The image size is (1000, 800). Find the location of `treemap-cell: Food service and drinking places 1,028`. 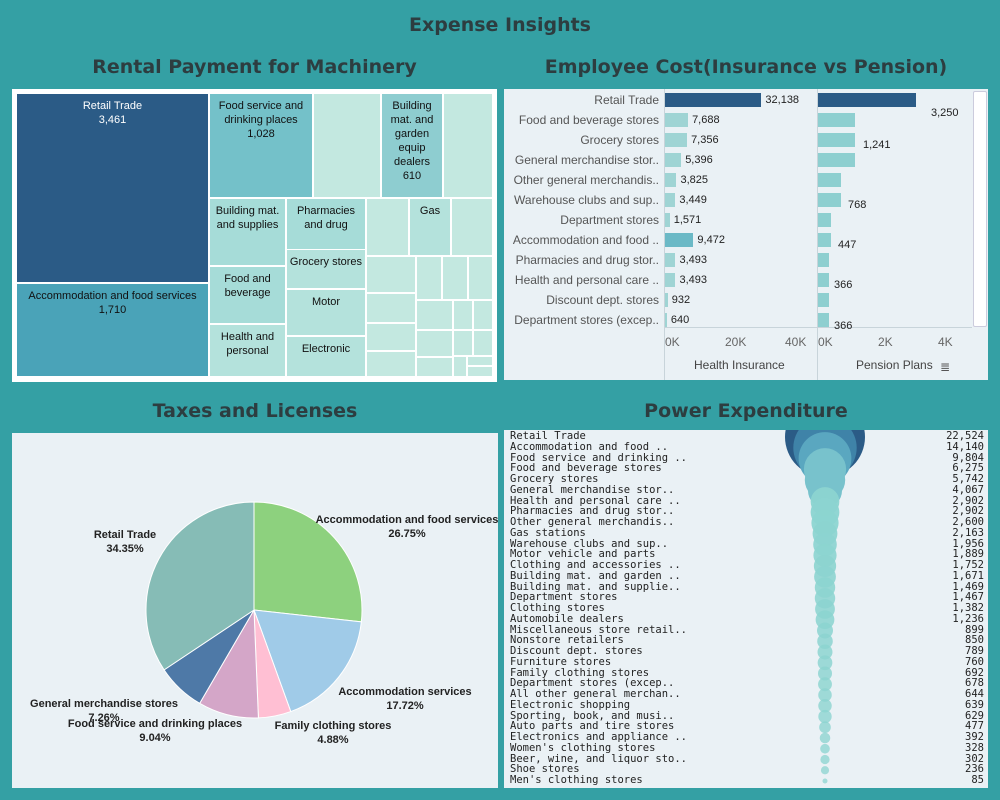

treemap-cell: Food service and drinking places 1,028 is located at coordinates (261, 145).